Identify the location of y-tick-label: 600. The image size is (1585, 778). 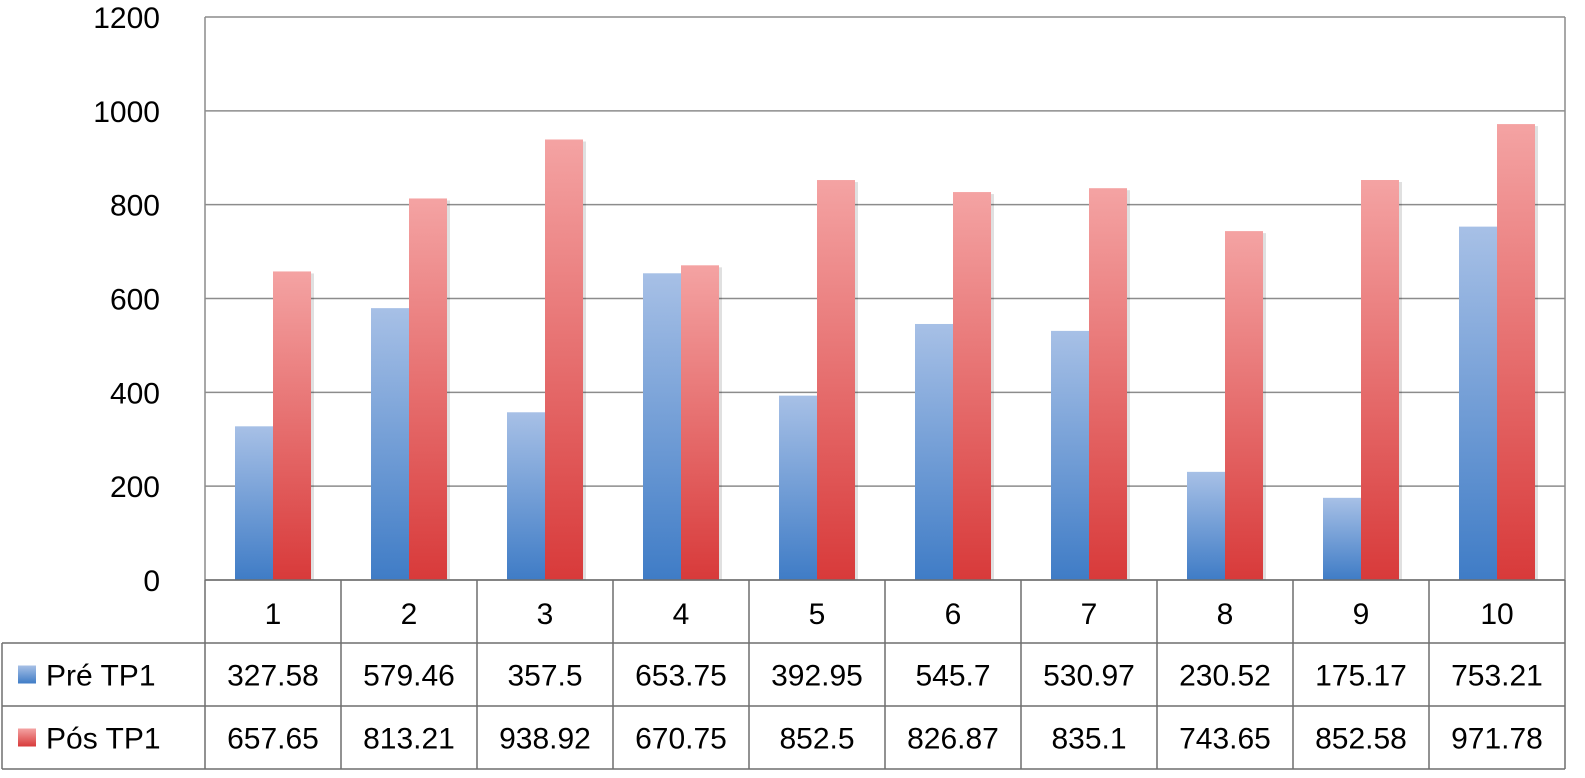
(135, 300).